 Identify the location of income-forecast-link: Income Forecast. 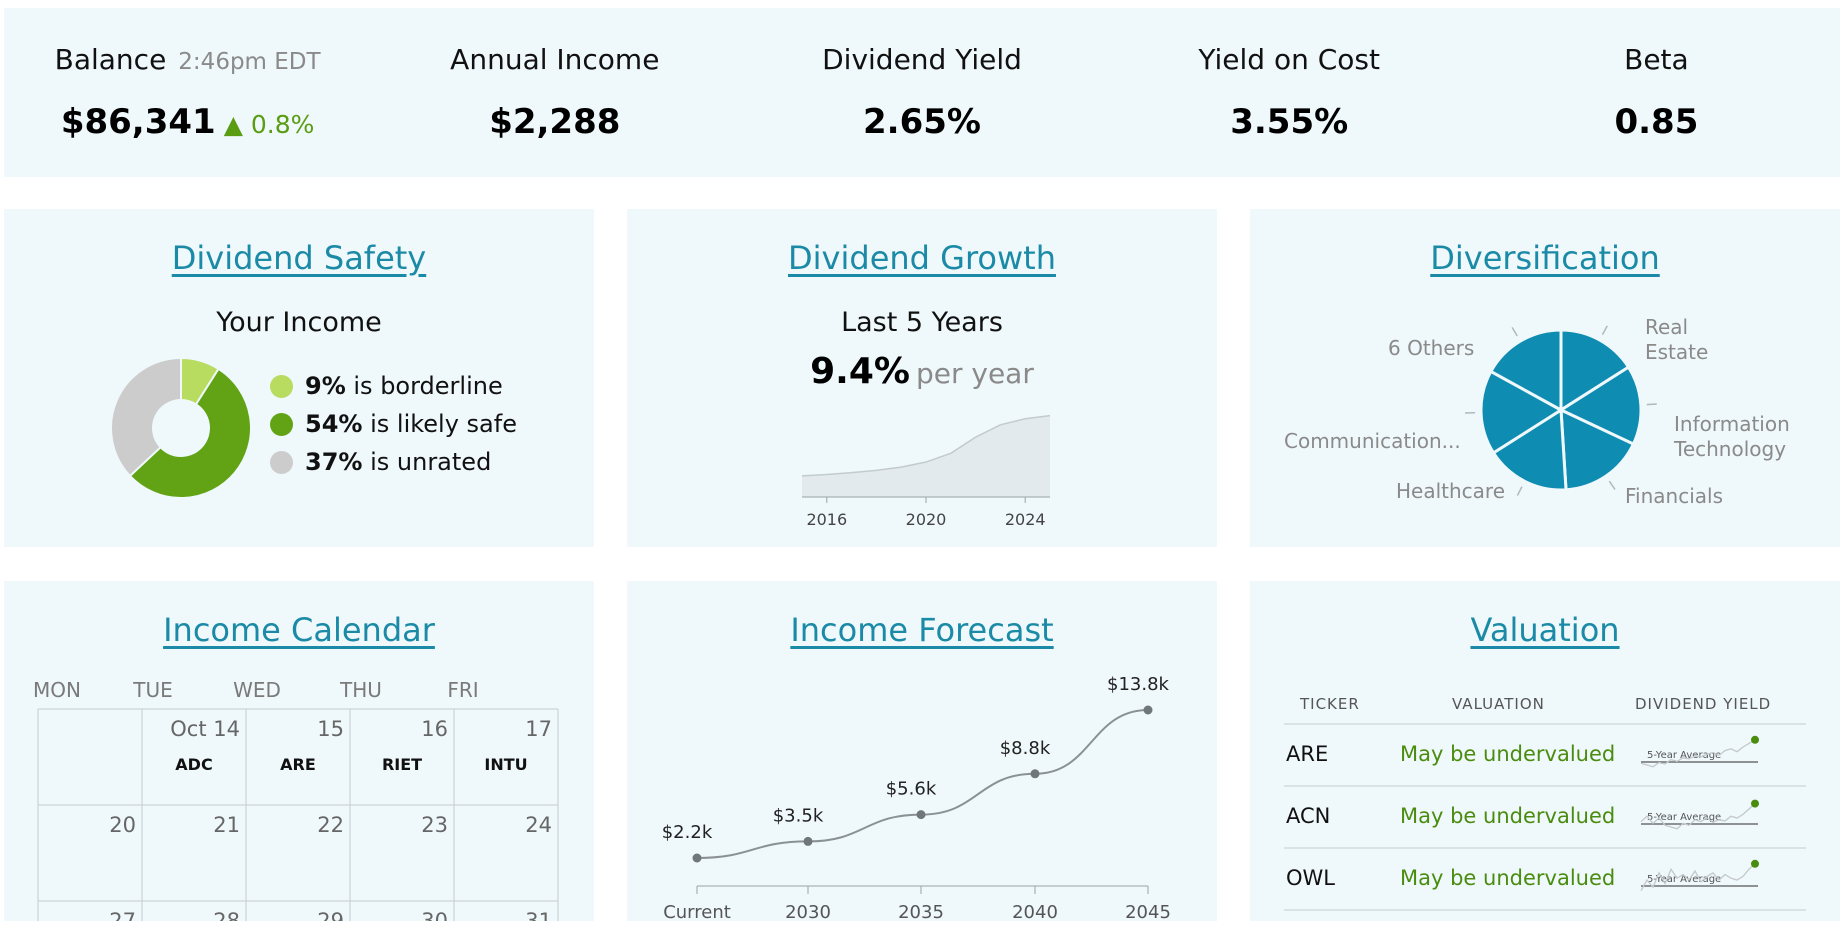
(922, 630).